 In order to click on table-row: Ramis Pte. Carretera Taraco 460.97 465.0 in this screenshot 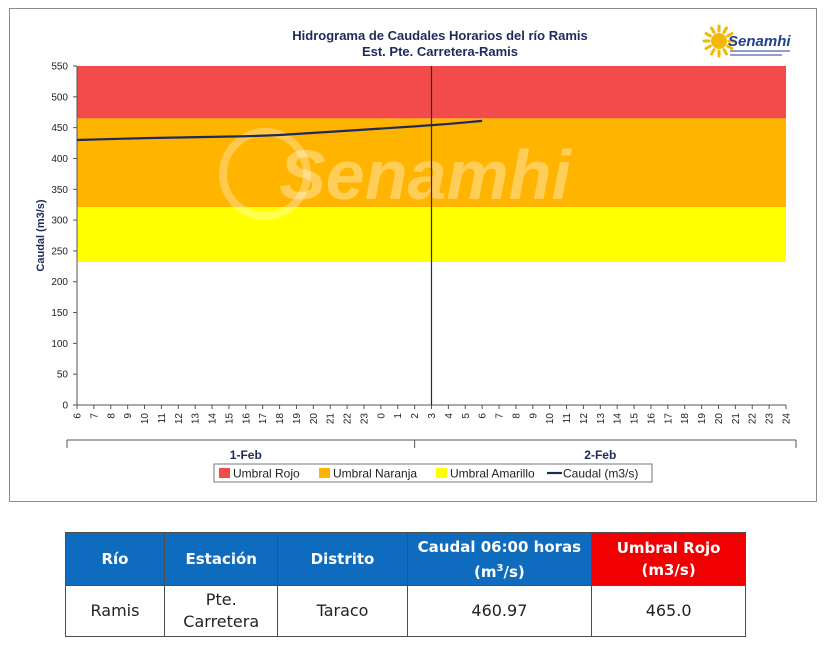, I will do `click(405, 611)`.